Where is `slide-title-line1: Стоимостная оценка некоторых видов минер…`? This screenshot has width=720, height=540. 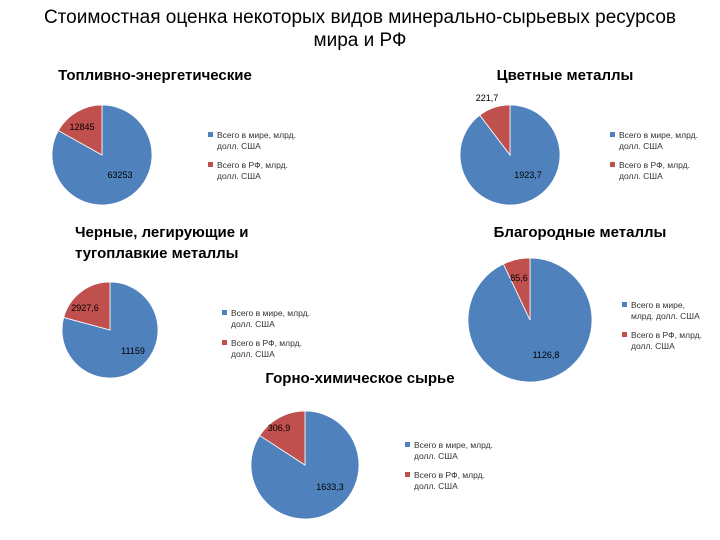
slide-title-line1: Стоимостная оценка некоторых видов минер… is located at coordinates (360, 17).